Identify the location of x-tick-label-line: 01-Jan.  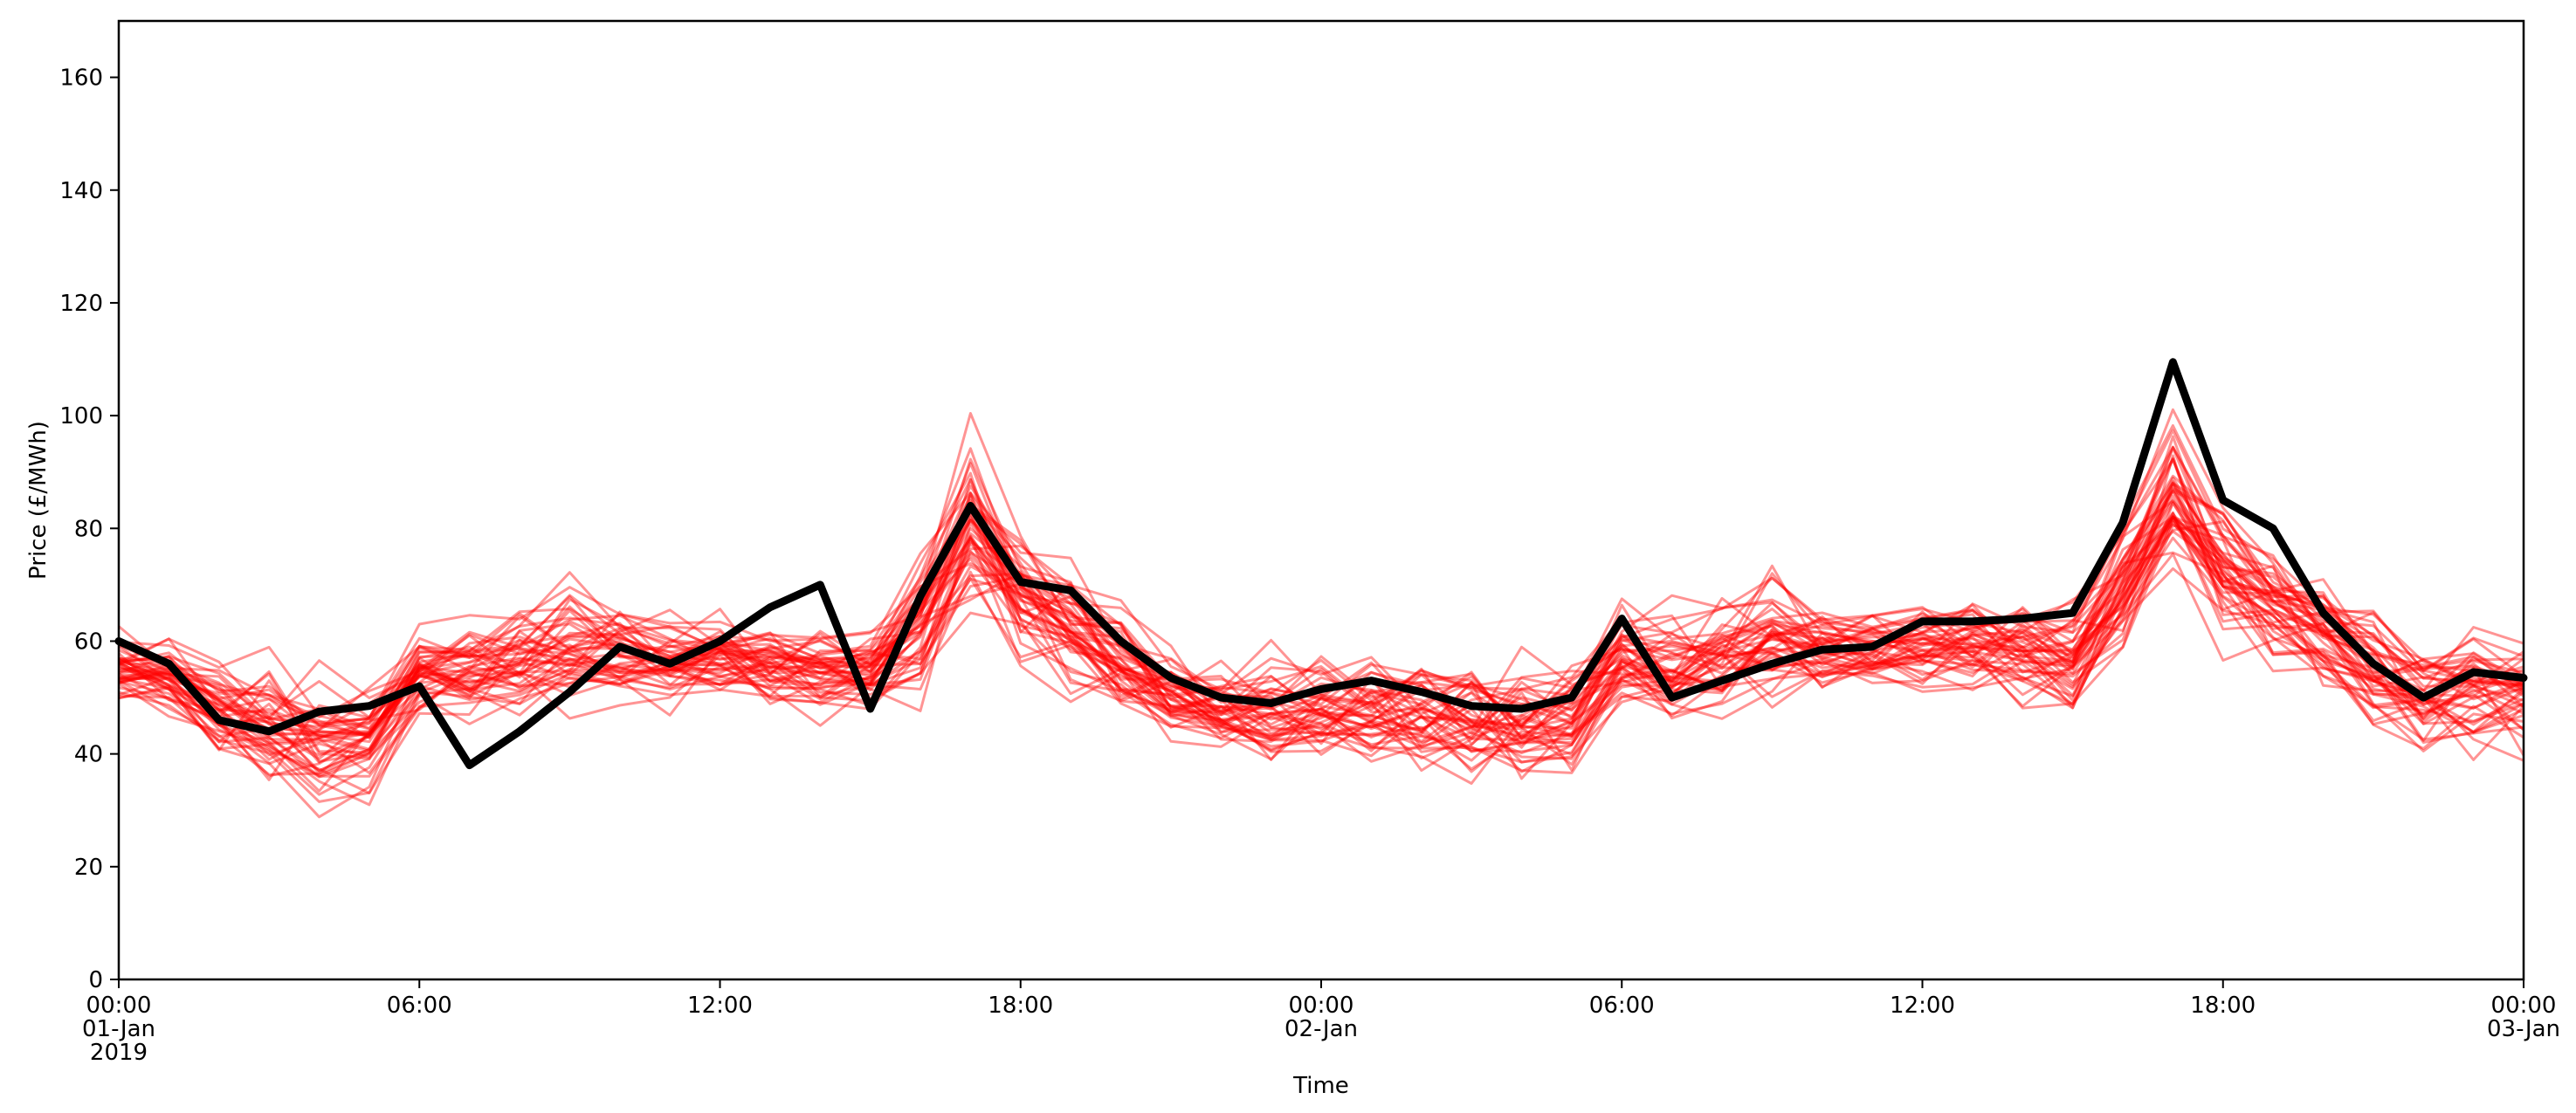
(118, 1029).